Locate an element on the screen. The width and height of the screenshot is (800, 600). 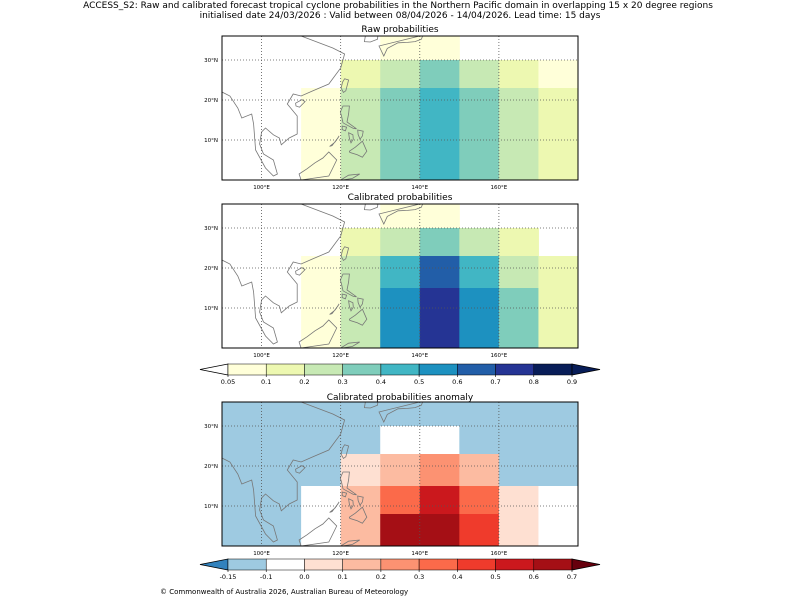
raw-gridlines is located at coordinates (400, 108).